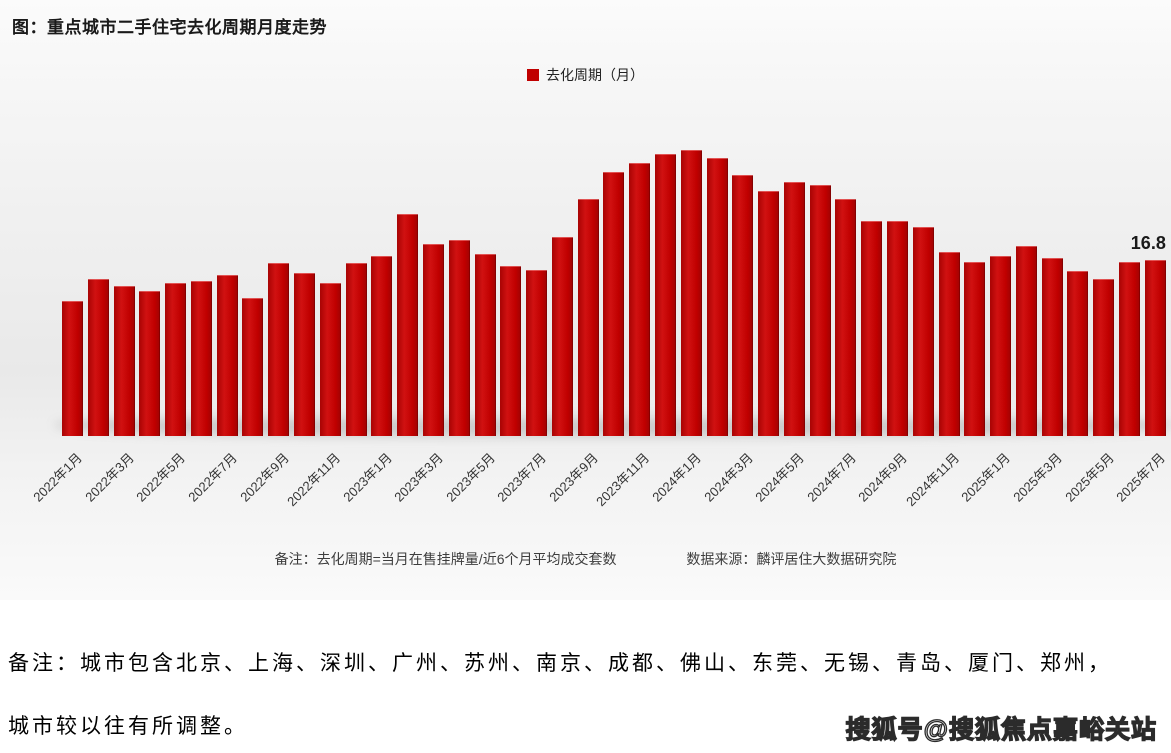 This screenshot has width=1171, height=753. What do you see at coordinates (1089, 488) in the screenshot?
I see `tick-slot: 2025年5月` at bounding box center [1089, 488].